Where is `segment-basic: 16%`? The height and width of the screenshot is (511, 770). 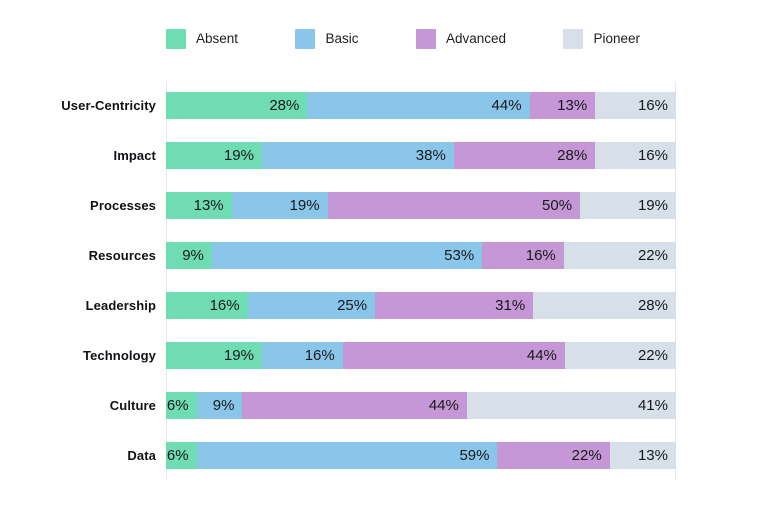 segment-basic: 16% is located at coordinates (302, 355).